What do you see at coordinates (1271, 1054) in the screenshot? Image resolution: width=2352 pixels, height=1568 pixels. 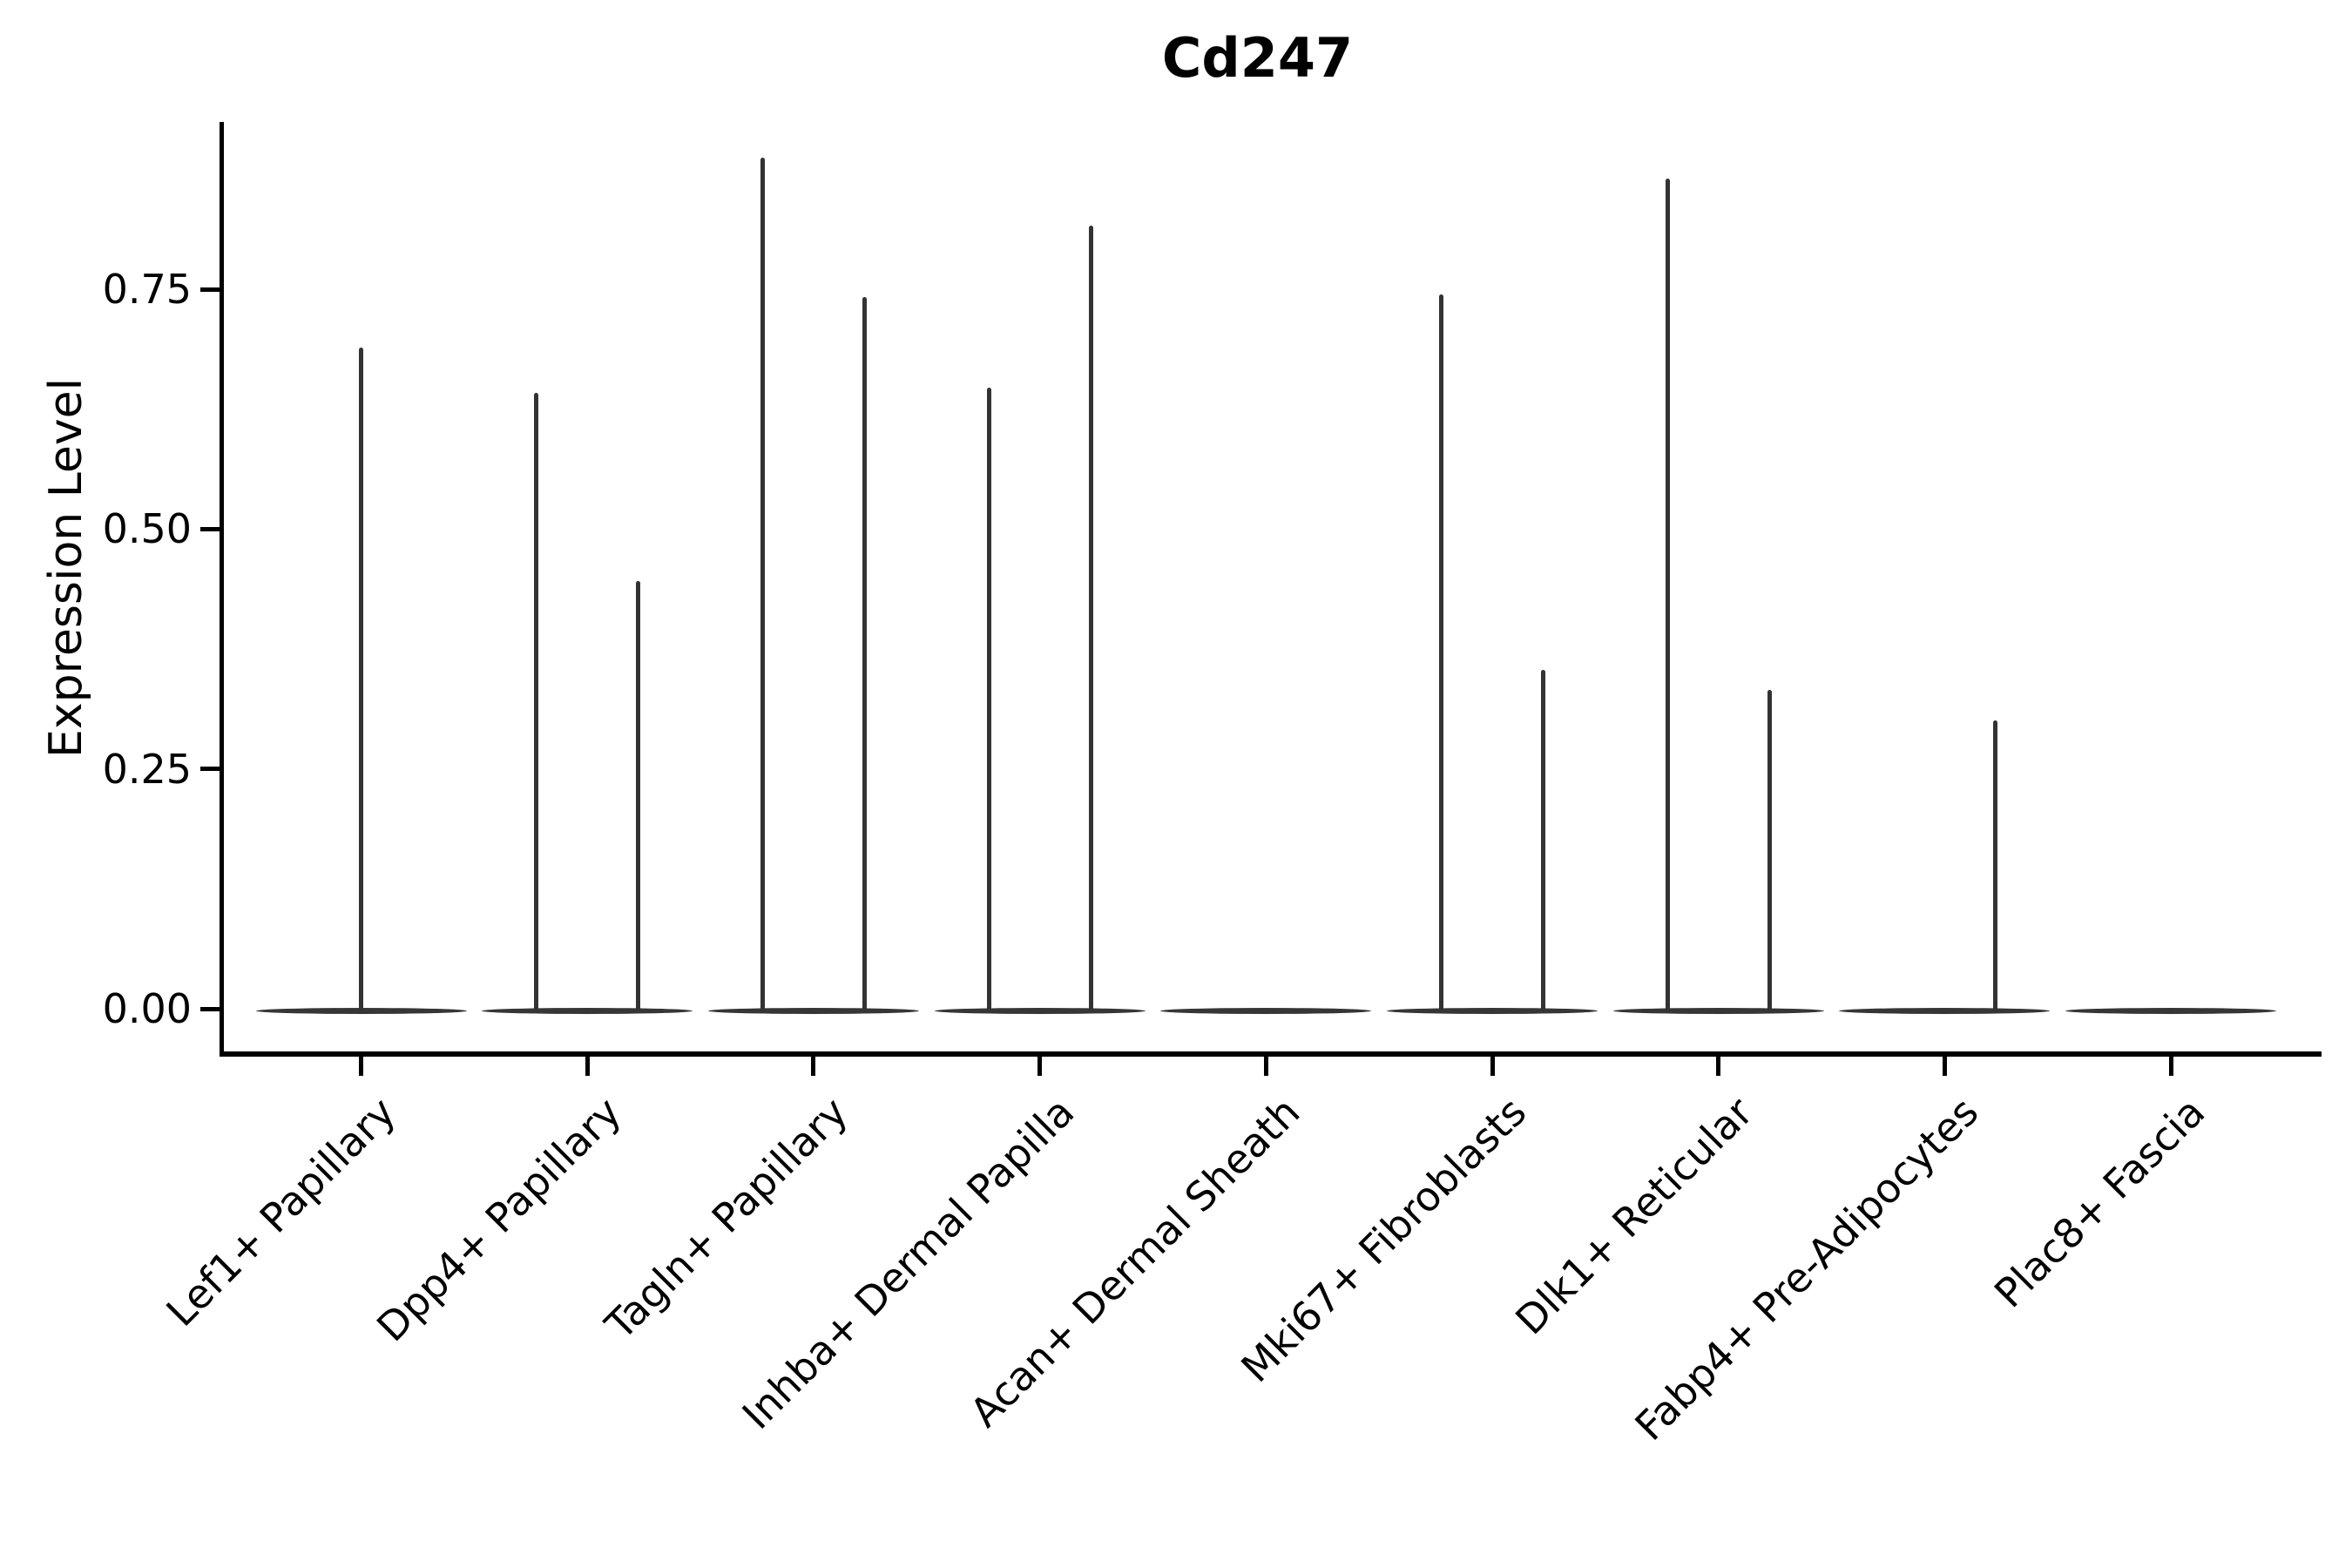 I see `x-axis-spine` at bounding box center [1271, 1054].